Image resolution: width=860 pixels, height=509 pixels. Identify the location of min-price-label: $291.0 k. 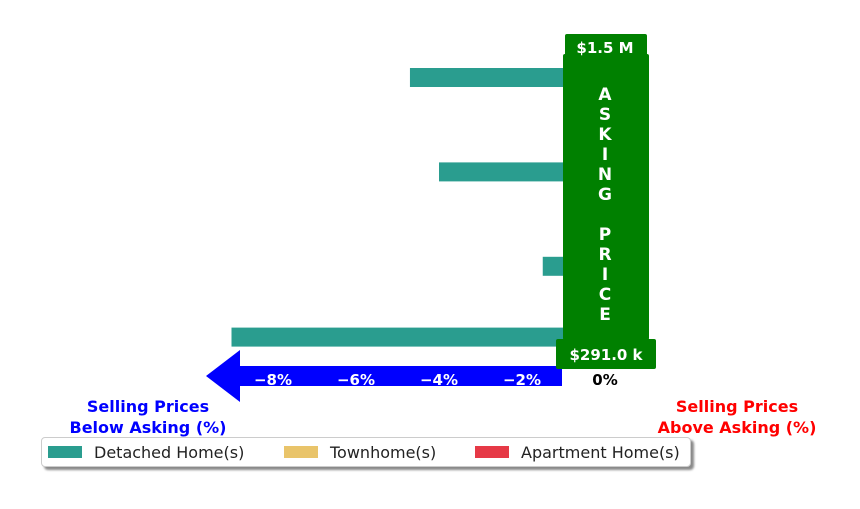
(606, 355).